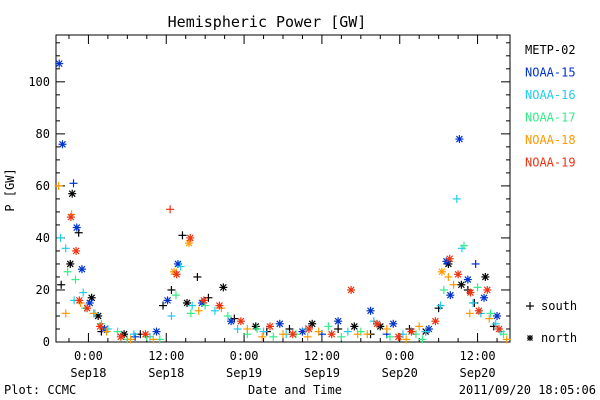  What do you see at coordinates (39, 82) in the screenshot?
I see `y-tick-label: 100` at bounding box center [39, 82].